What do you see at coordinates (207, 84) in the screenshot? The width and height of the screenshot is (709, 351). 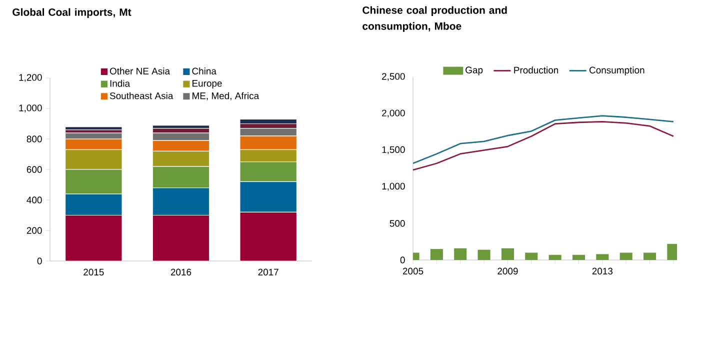 I see `legend-label: Europe` at bounding box center [207, 84].